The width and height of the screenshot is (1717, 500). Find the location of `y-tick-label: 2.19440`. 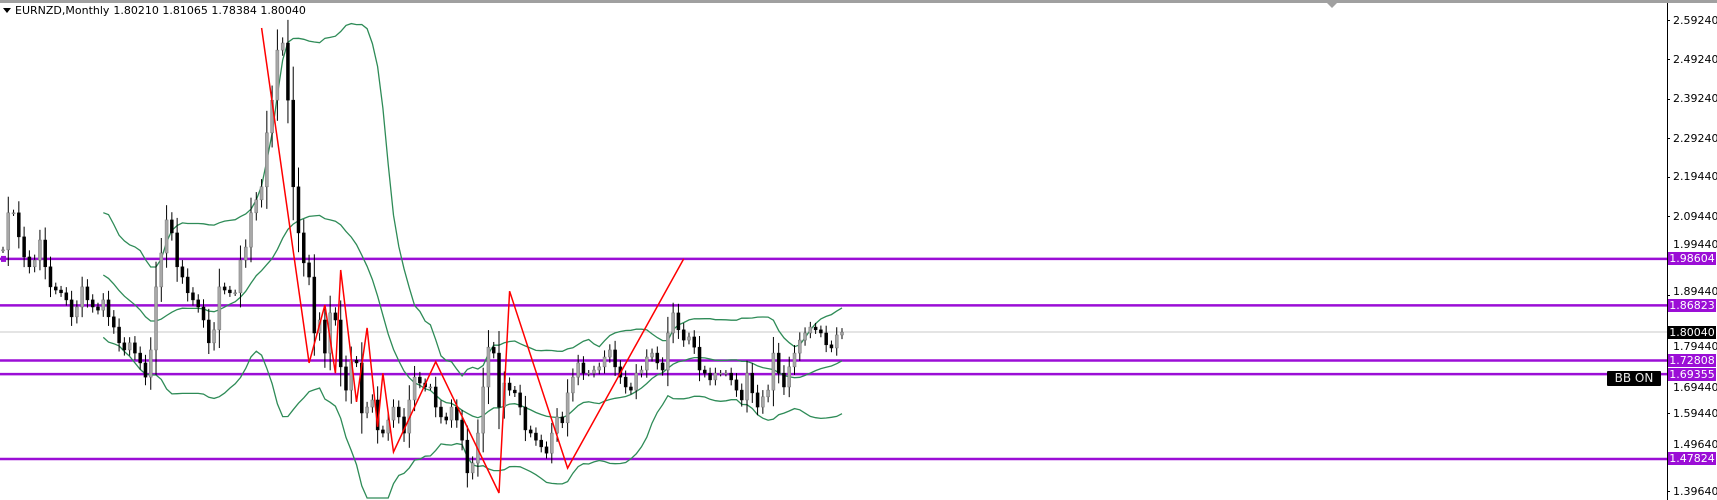

y-tick-label: 2.19440 is located at coordinates (1695, 177).